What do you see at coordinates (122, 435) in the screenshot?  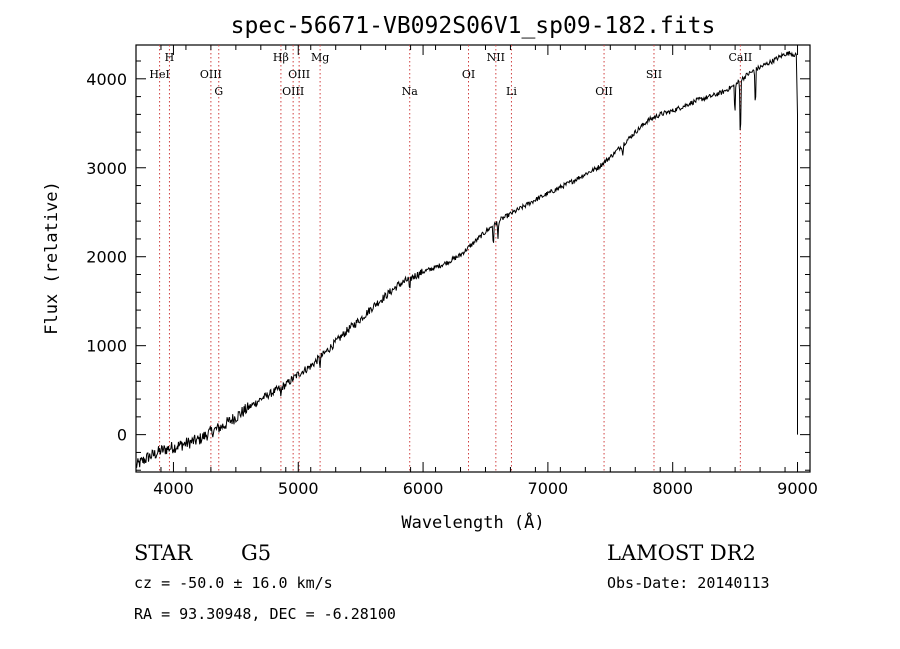 I see `y-tick-label: 0` at bounding box center [122, 435].